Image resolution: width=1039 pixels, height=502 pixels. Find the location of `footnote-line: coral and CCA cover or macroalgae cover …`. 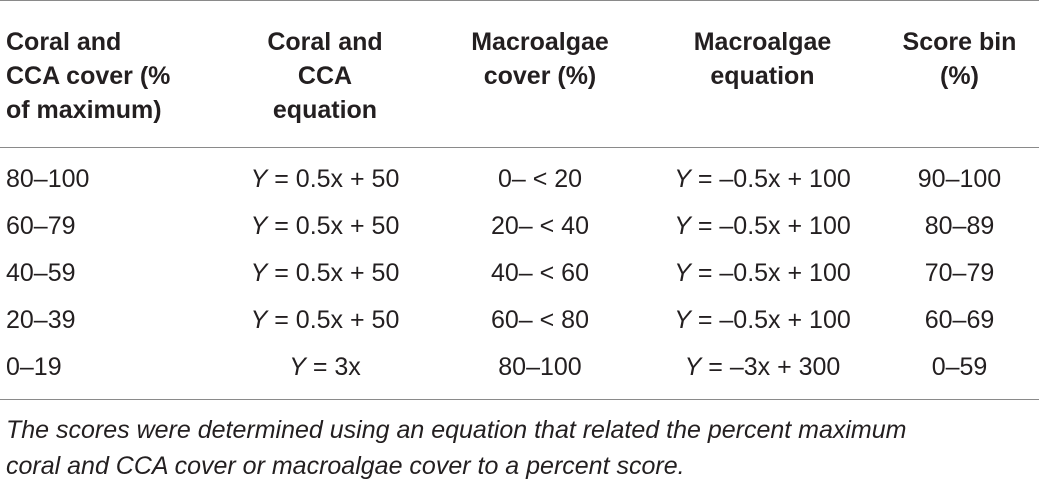

footnote-line: coral and CCA cover or macroalgae cover … is located at coordinates (345, 466).